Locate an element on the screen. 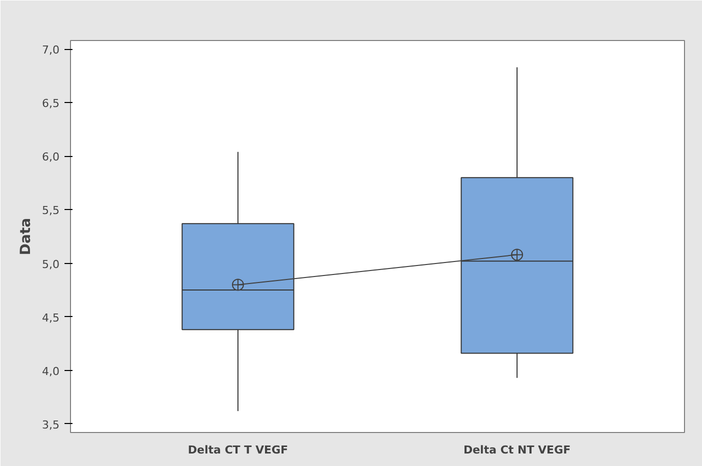  y-tick-label: 3,5 is located at coordinates (51, 425).